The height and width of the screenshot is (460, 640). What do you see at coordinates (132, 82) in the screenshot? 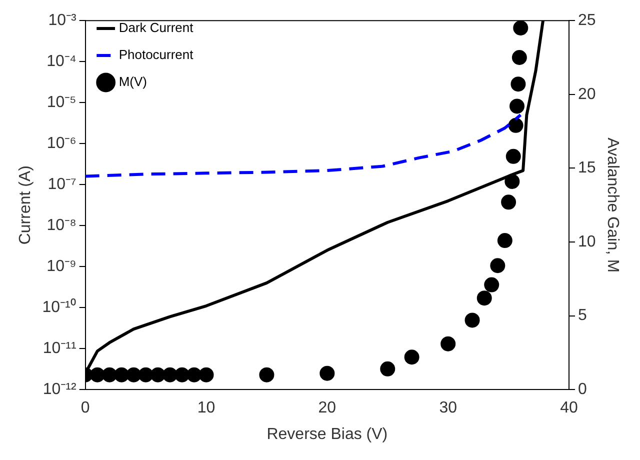
I see `legend-label: M(V)` at bounding box center [132, 82].